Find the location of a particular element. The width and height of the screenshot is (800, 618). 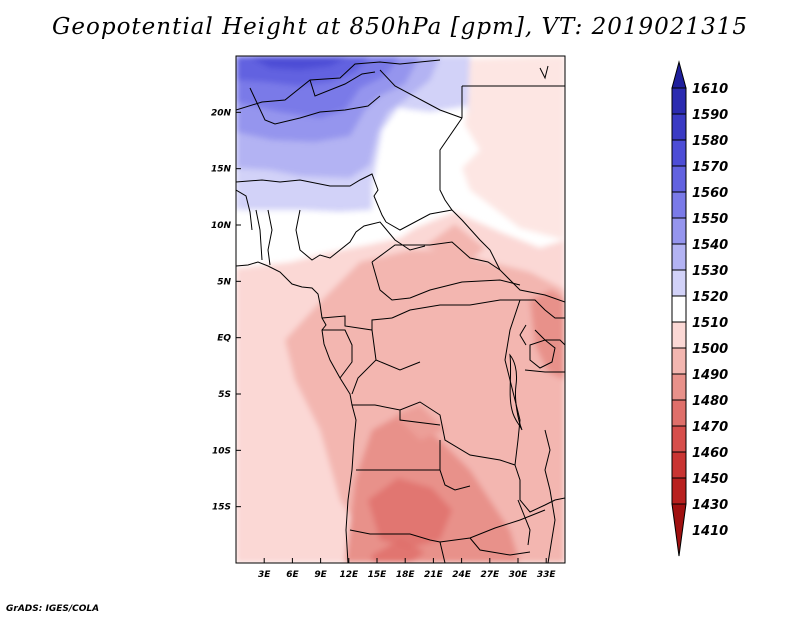

colorbar-label: 1490 is located at coordinates (710, 375).